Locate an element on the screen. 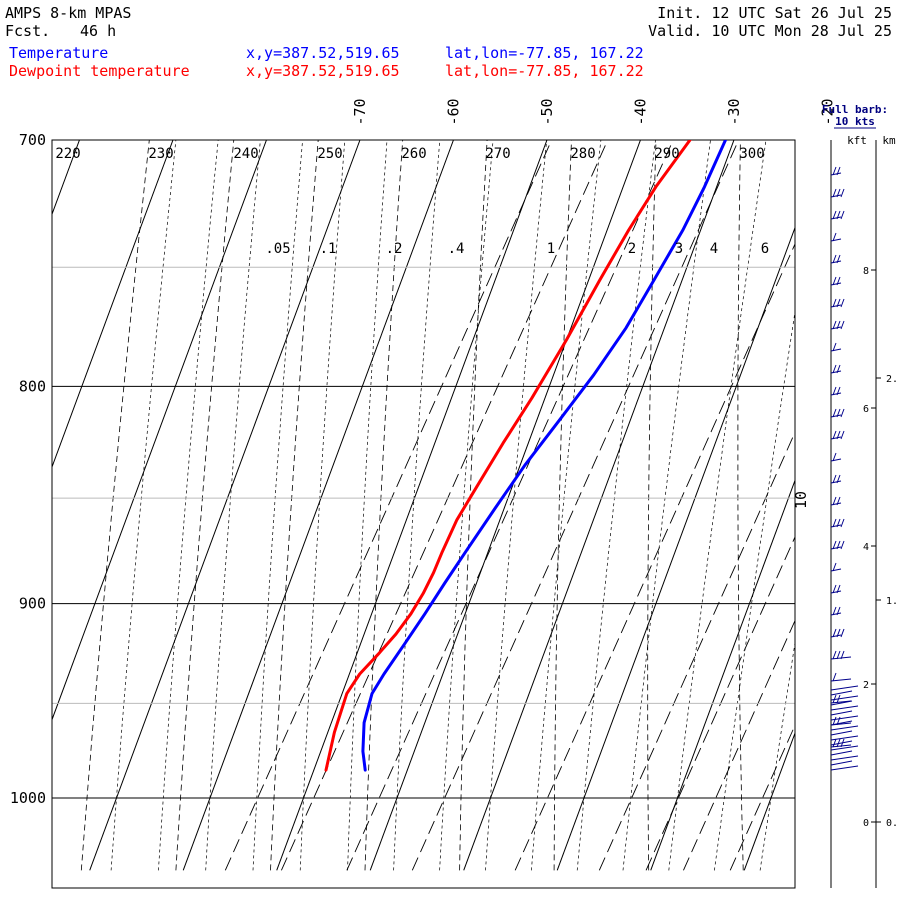 The width and height of the screenshot is (900, 900). model-title: AMPS 8-km MPAS is located at coordinates (68, 13).